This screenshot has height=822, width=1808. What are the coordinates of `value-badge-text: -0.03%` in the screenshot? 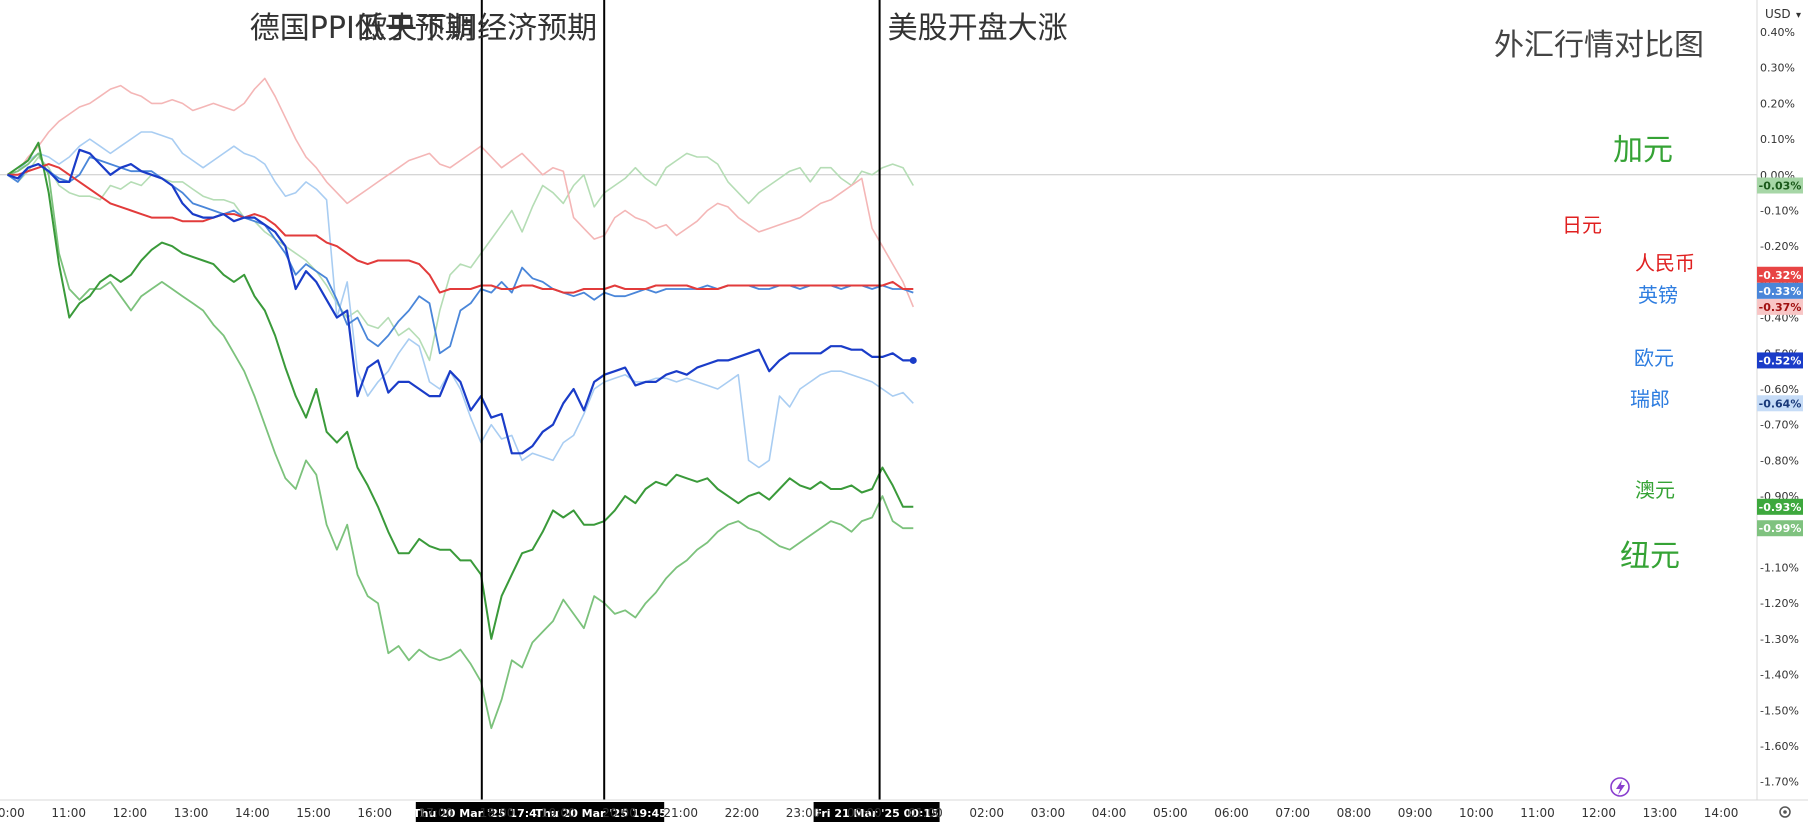 It's located at (1780, 186).